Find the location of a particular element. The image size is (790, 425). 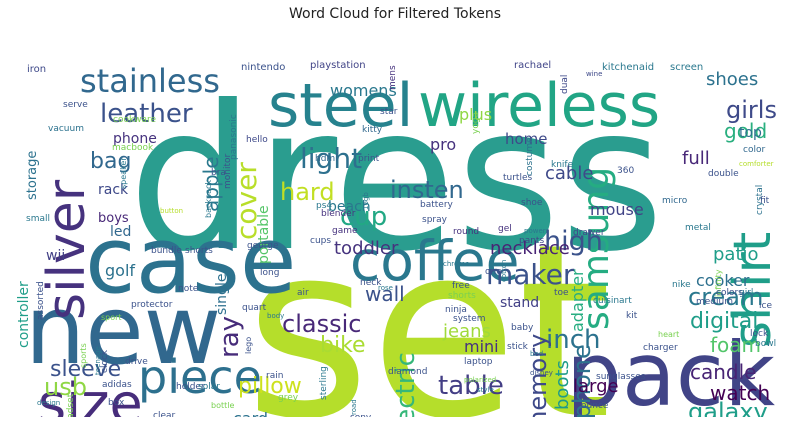

word-serve: serve is located at coordinates (75, 105).